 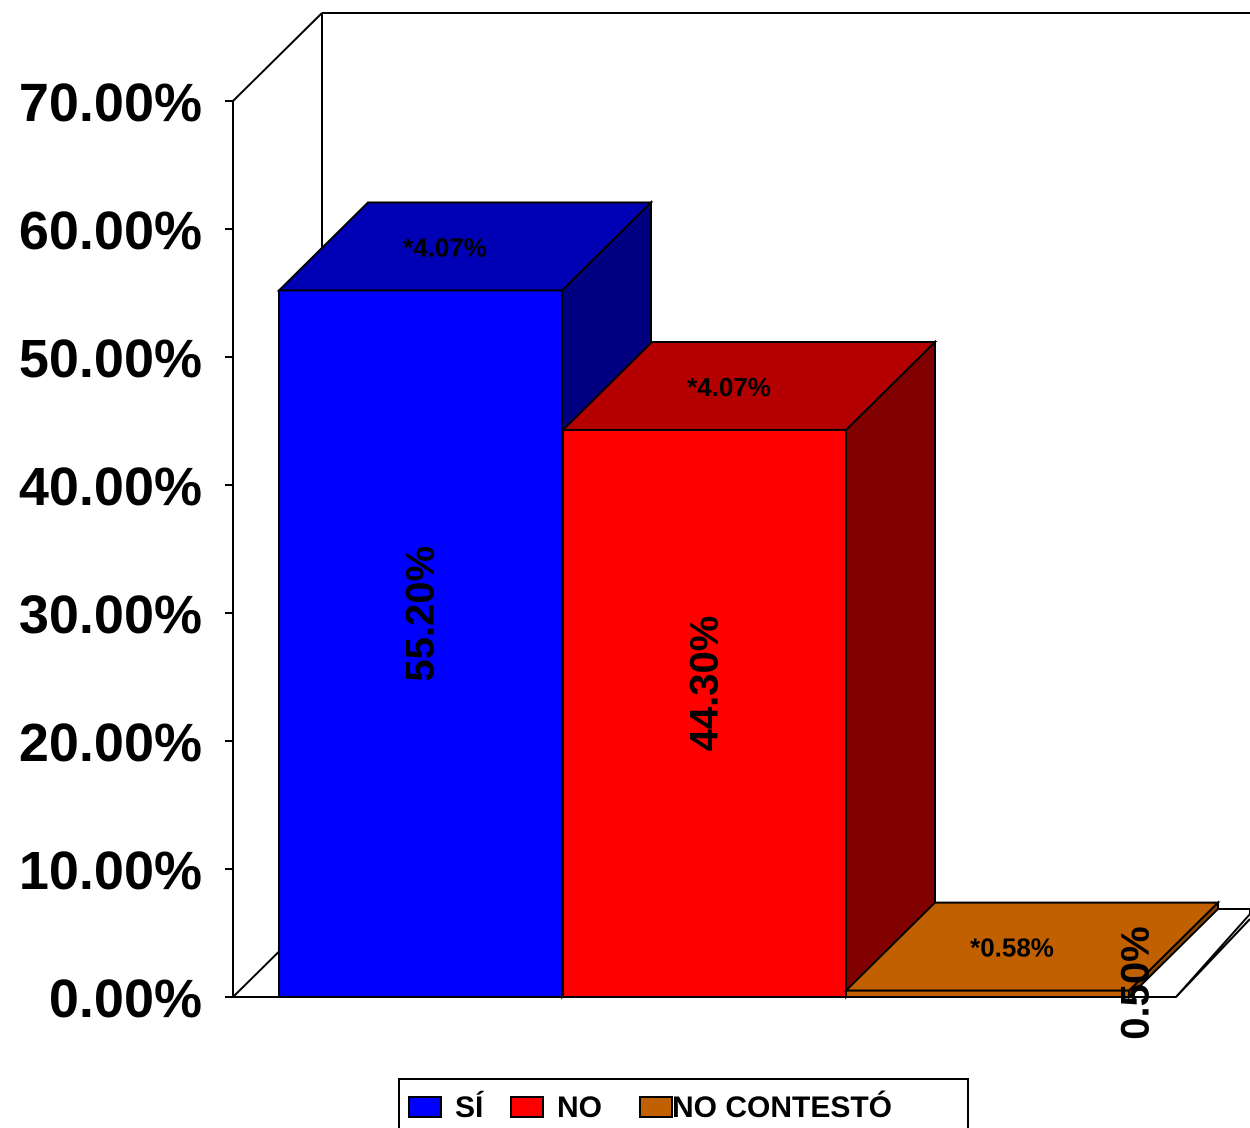 I want to click on legend: SÍ NO NO CONTESTÓ, so click(x=683, y=1103).